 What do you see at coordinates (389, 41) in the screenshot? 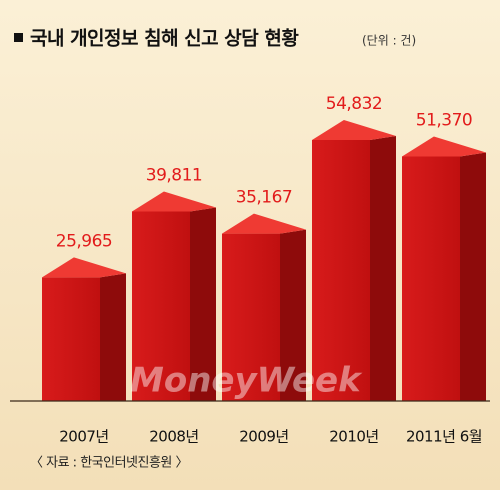
I see `unit-label: (단위 : 건)` at bounding box center [389, 41].